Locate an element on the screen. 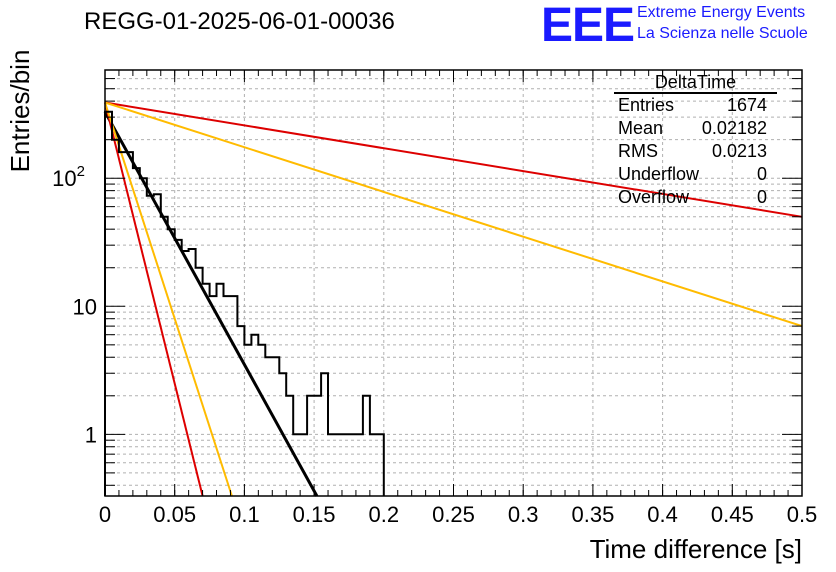 Image resolution: width=836 pixels, height=572 pixels. x-tick-label: 0 is located at coordinates (105, 514).